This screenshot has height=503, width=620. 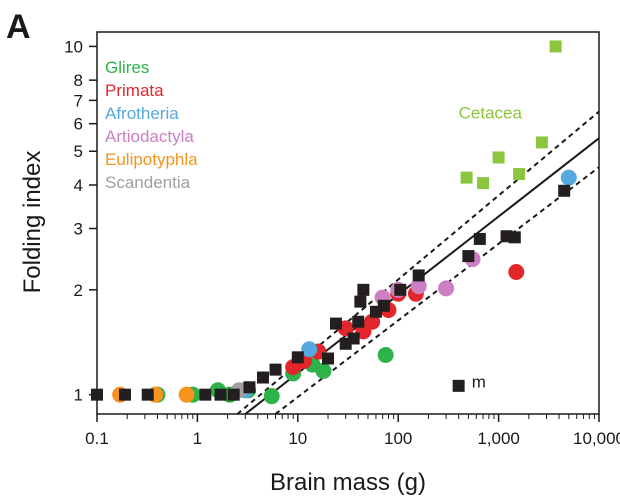 What do you see at coordinates (78, 100) in the screenshot?
I see `y-tick-label: 7` at bounding box center [78, 100].